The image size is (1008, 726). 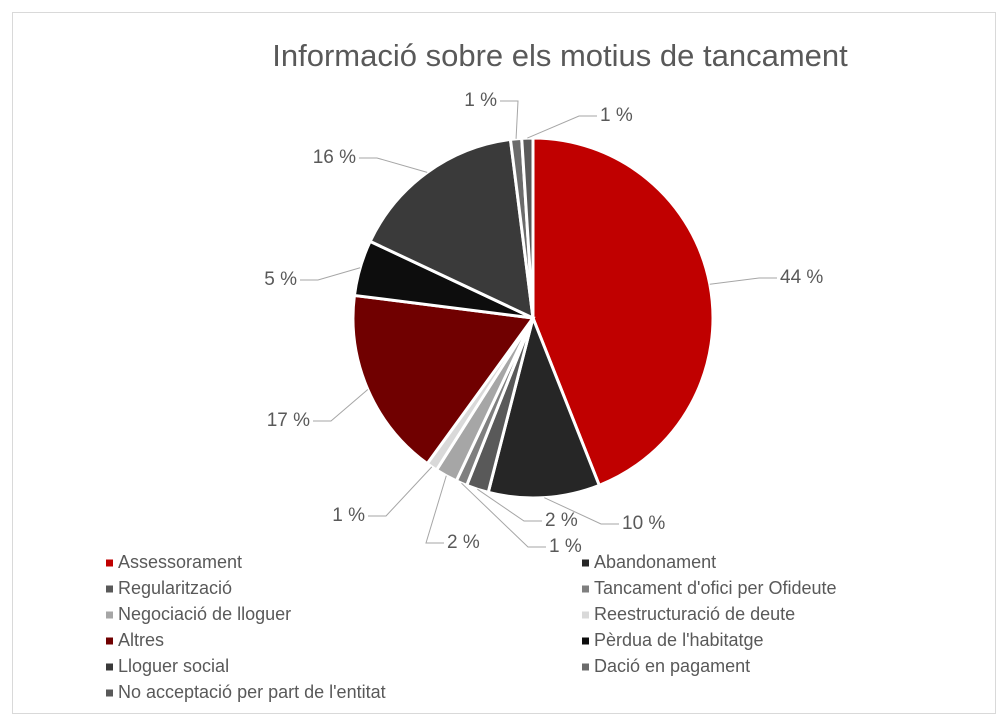 I want to click on chart-title: Informació sobre els motius de tancament, so click(x=560, y=55).